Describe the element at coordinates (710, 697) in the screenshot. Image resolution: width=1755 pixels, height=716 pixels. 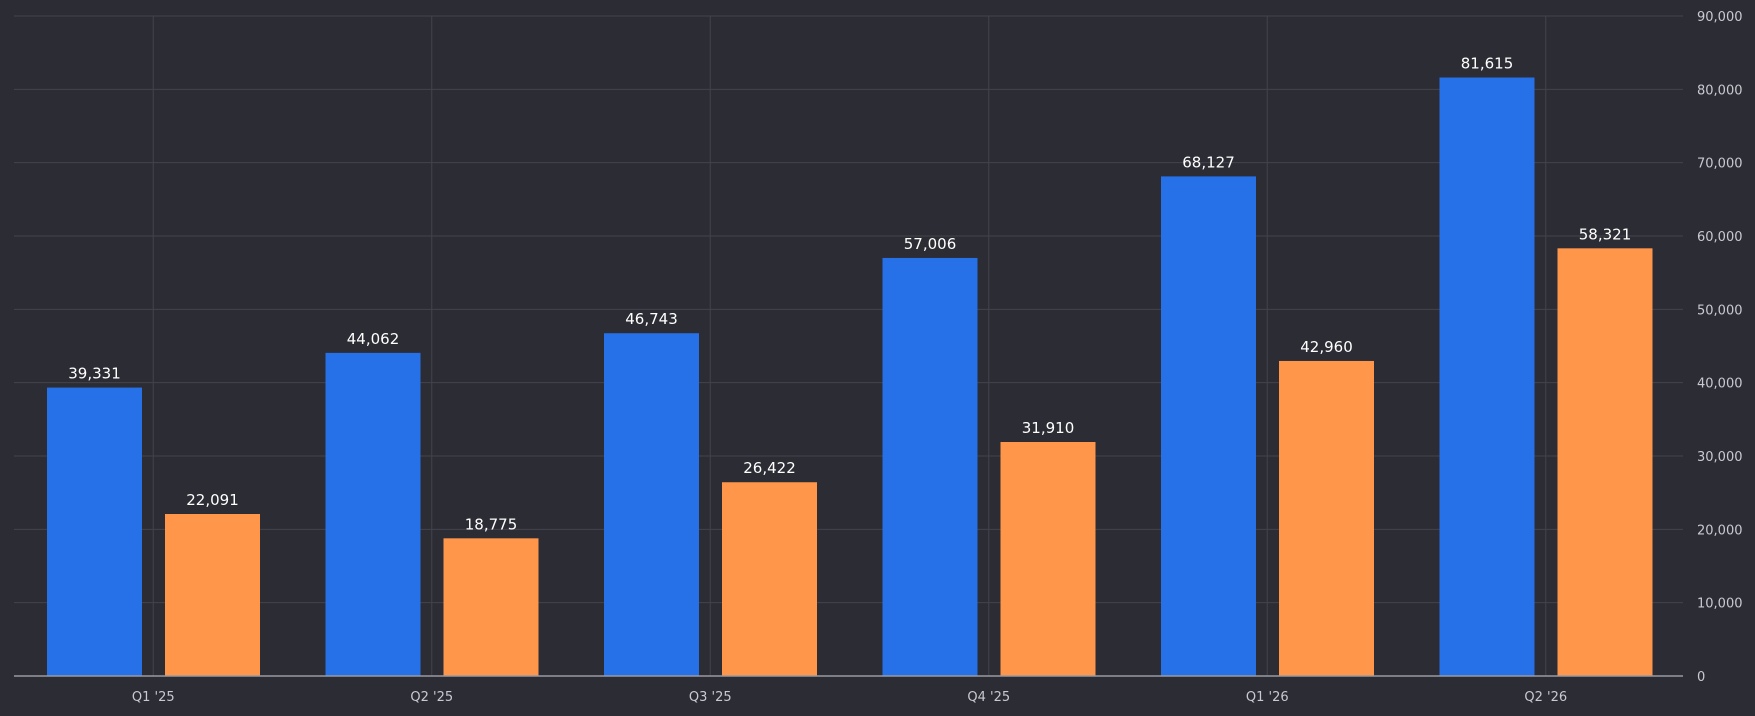
I see `x-tick-label: Q3 '25` at that location.